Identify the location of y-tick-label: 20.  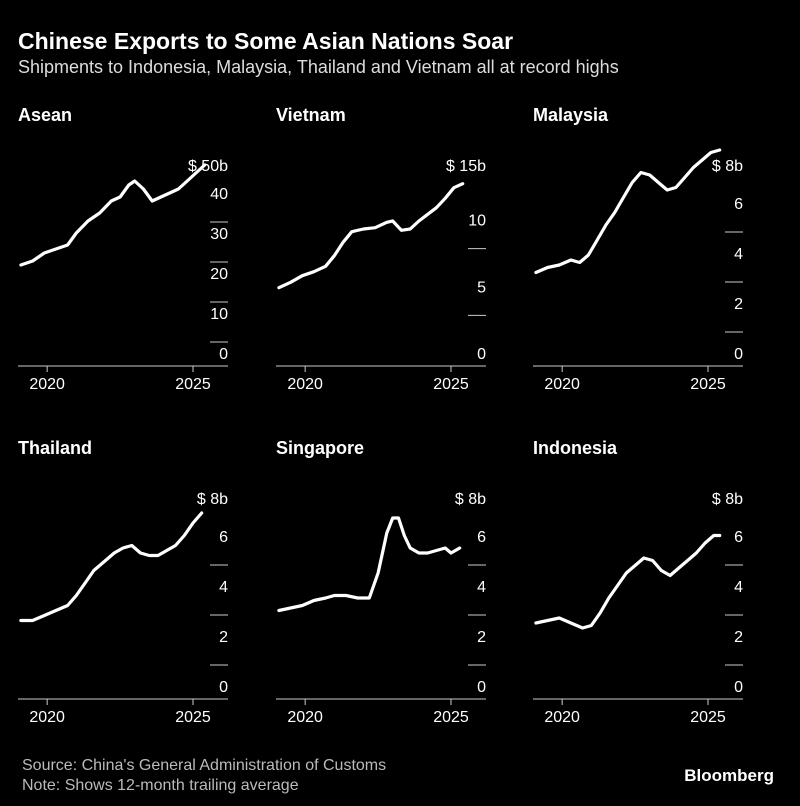
(219, 274).